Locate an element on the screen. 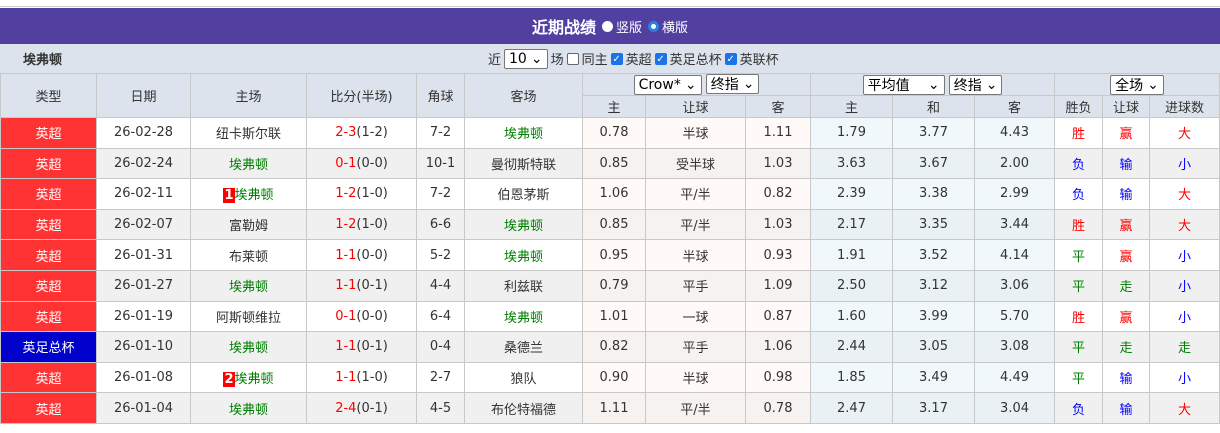  odds-cell: 1.60 is located at coordinates (852, 316).